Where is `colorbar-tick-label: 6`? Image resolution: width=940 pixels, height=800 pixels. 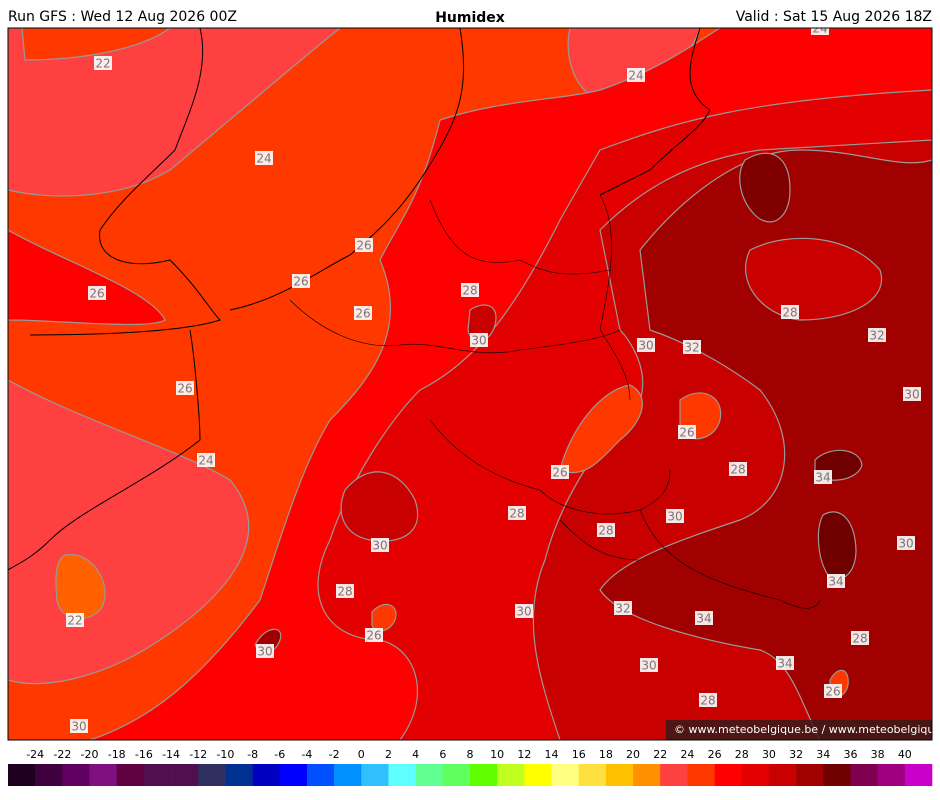
colorbar-tick-label: 6 is located at coordinates (442, 754).